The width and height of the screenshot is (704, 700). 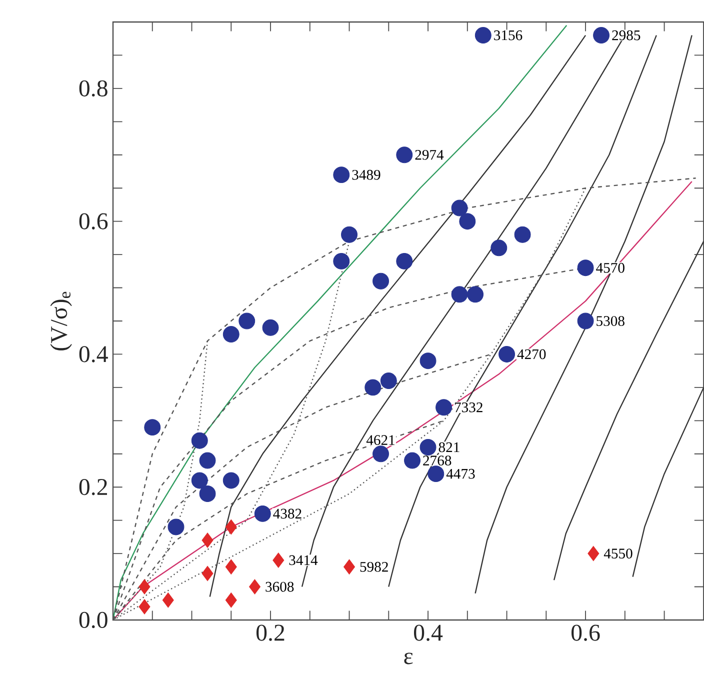 I want to click on y-tick-label: 0.2, so click(x=93, y=487).